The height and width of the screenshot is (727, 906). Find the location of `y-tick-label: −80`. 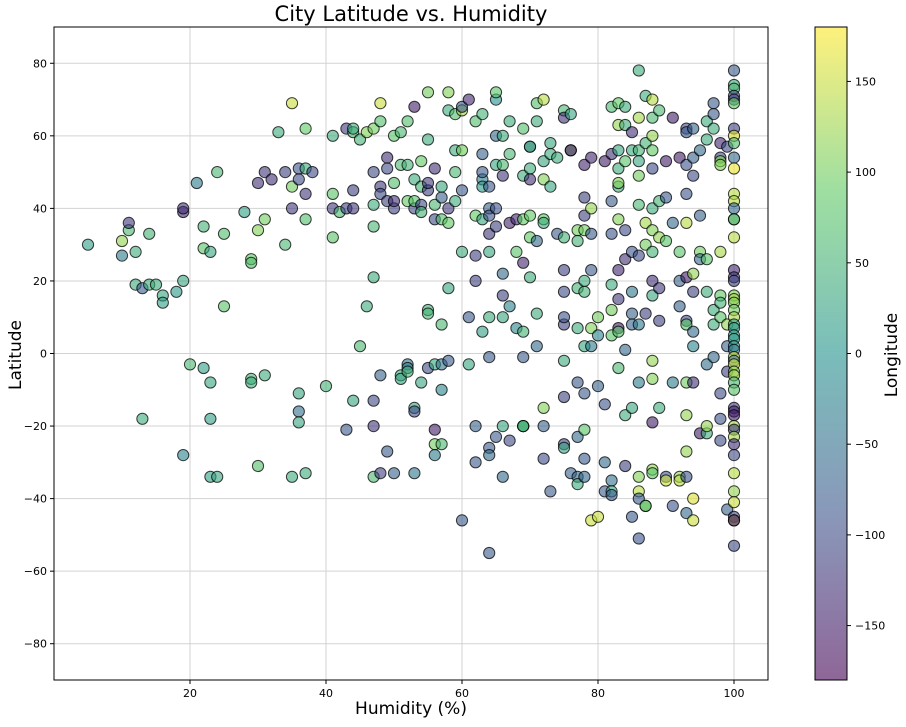

y-tick-label: −80 is located at coordinates (35, 644).